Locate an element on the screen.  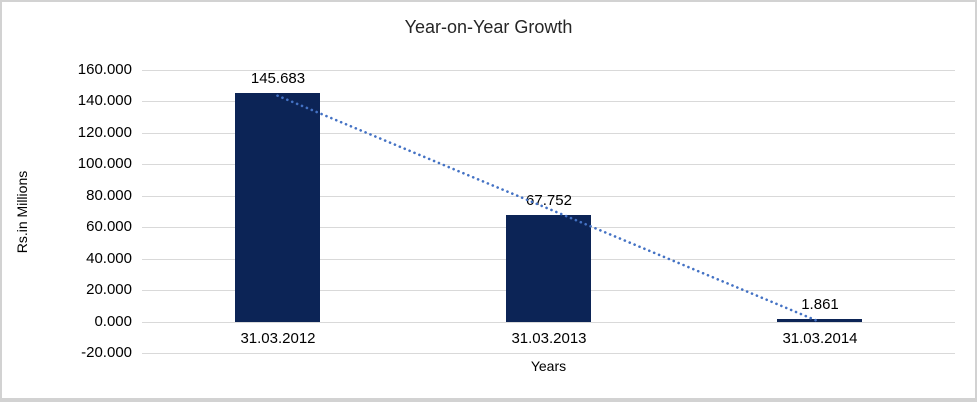
y-tick-label: 80.000 is located at coordinates (109, 195).